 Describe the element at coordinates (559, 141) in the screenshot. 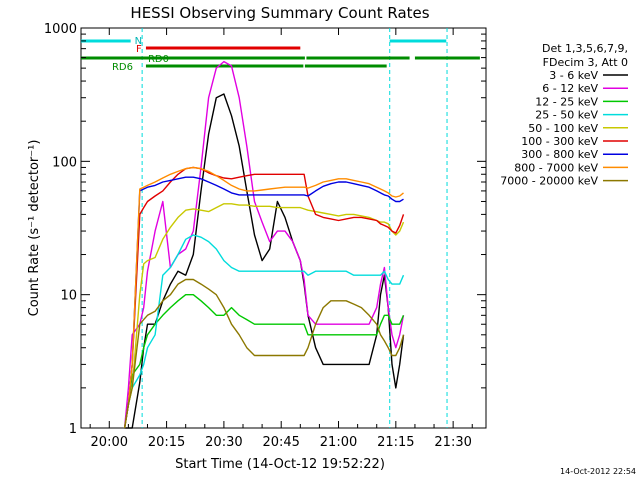

I see `legend-label-6: 100 - 300 keV` at that location.